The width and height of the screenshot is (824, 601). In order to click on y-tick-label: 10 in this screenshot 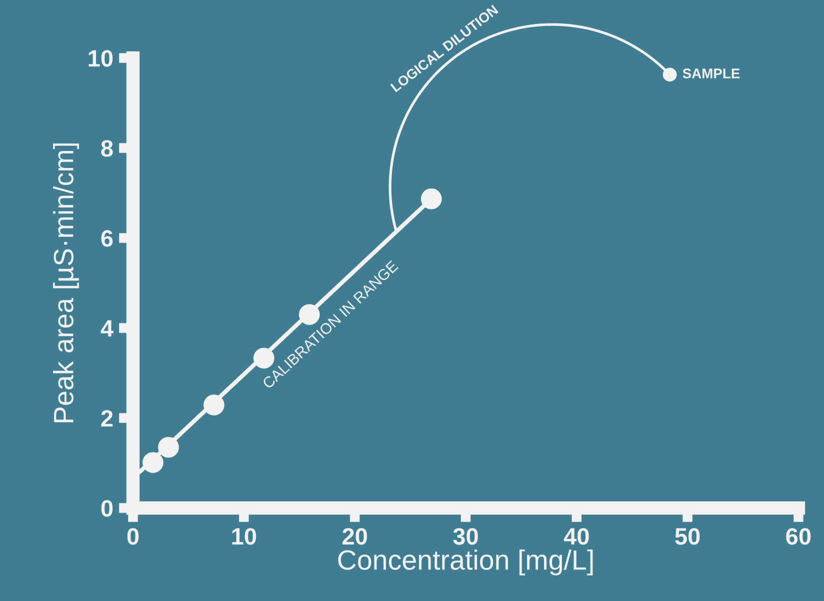, I will do `click(100, 58)`.